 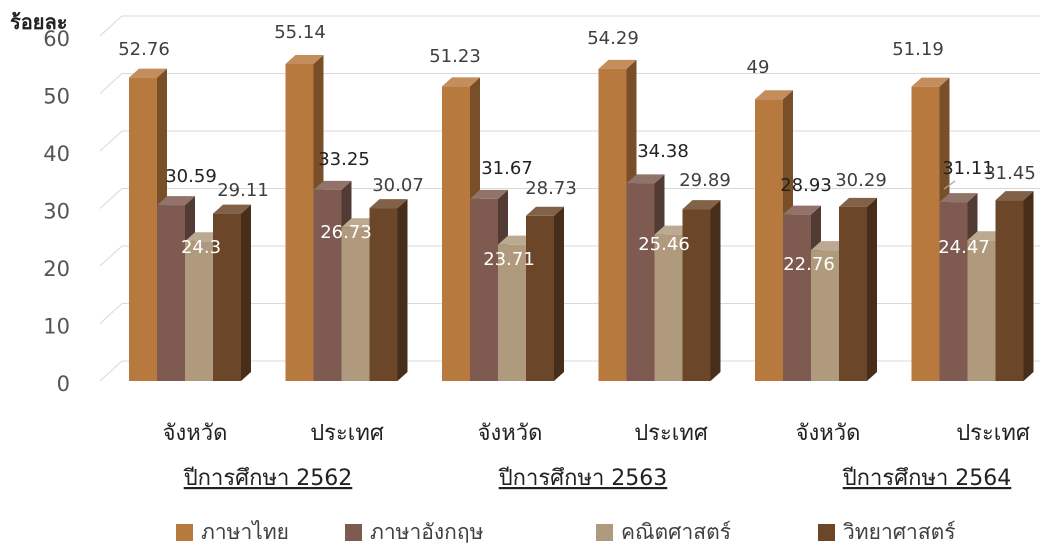 I want to click on data-label: 31.45, so click(x=1010, y=173).